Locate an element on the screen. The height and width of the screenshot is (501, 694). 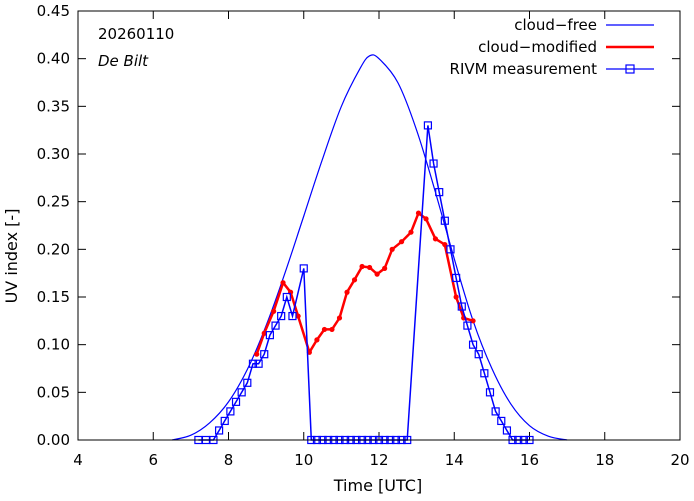
x-tick-label: 14 is located at coordinates (454, 460).